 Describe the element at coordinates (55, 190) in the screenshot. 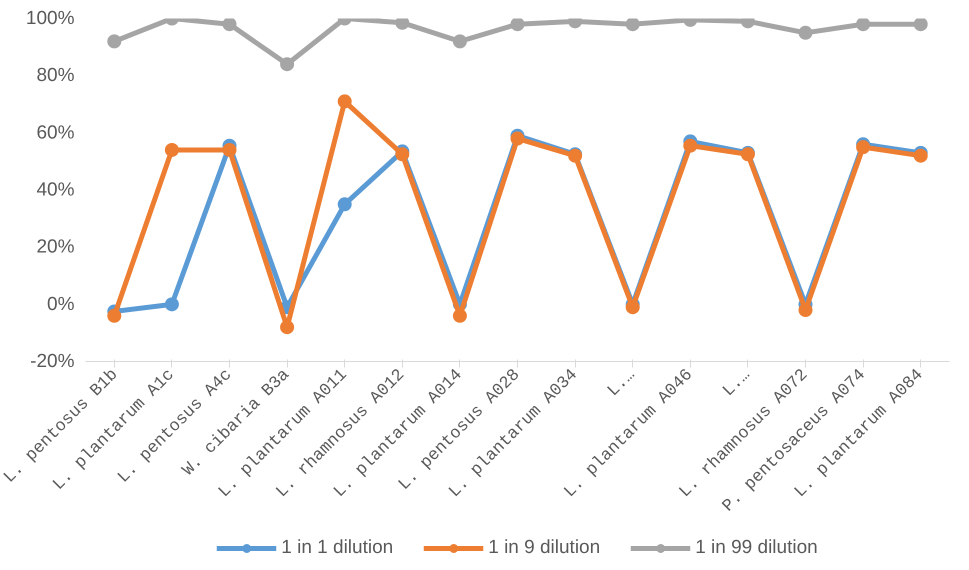

I see `y-tick-label: 40%` at that location.